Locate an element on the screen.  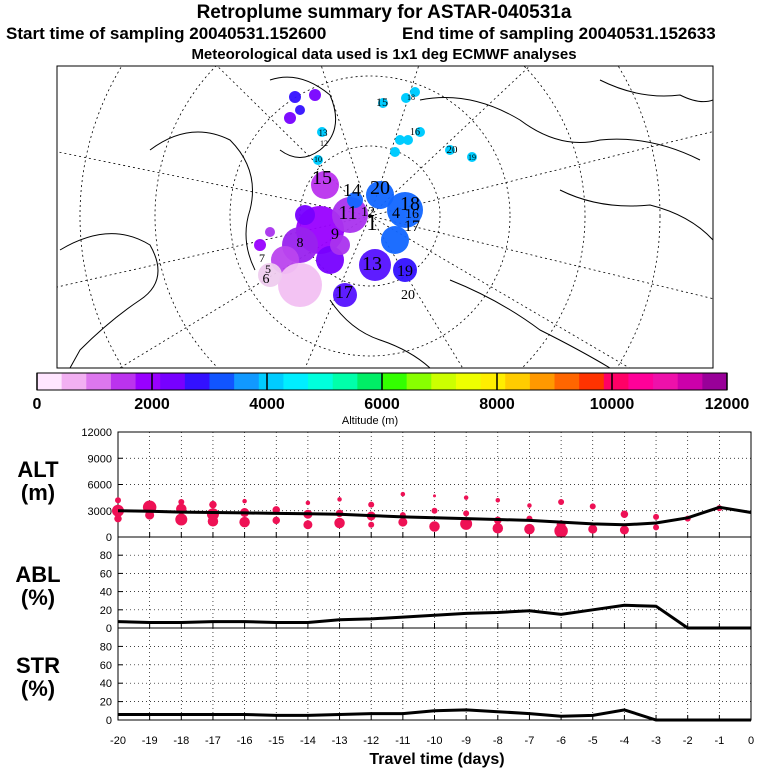
y-tick-label: 12000 is located at coordinates (96, 433).